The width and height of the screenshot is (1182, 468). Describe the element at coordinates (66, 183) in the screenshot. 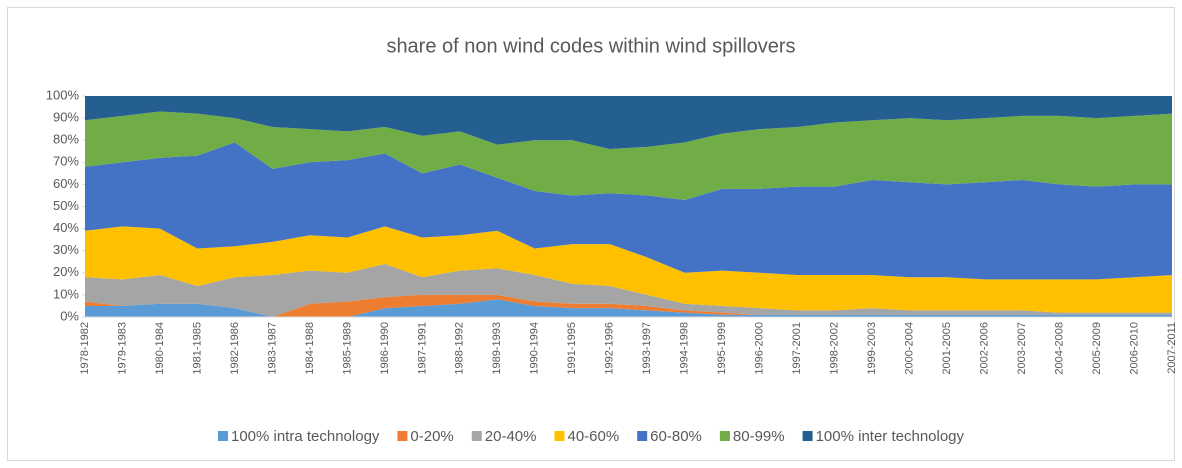

I see `y-tick-label: 60%` at that location.